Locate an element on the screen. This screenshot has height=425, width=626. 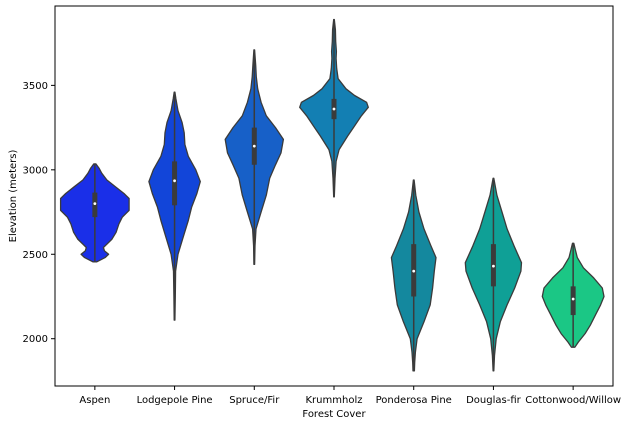
y-tick-label: 2000 is located at coordinates (35, 339).